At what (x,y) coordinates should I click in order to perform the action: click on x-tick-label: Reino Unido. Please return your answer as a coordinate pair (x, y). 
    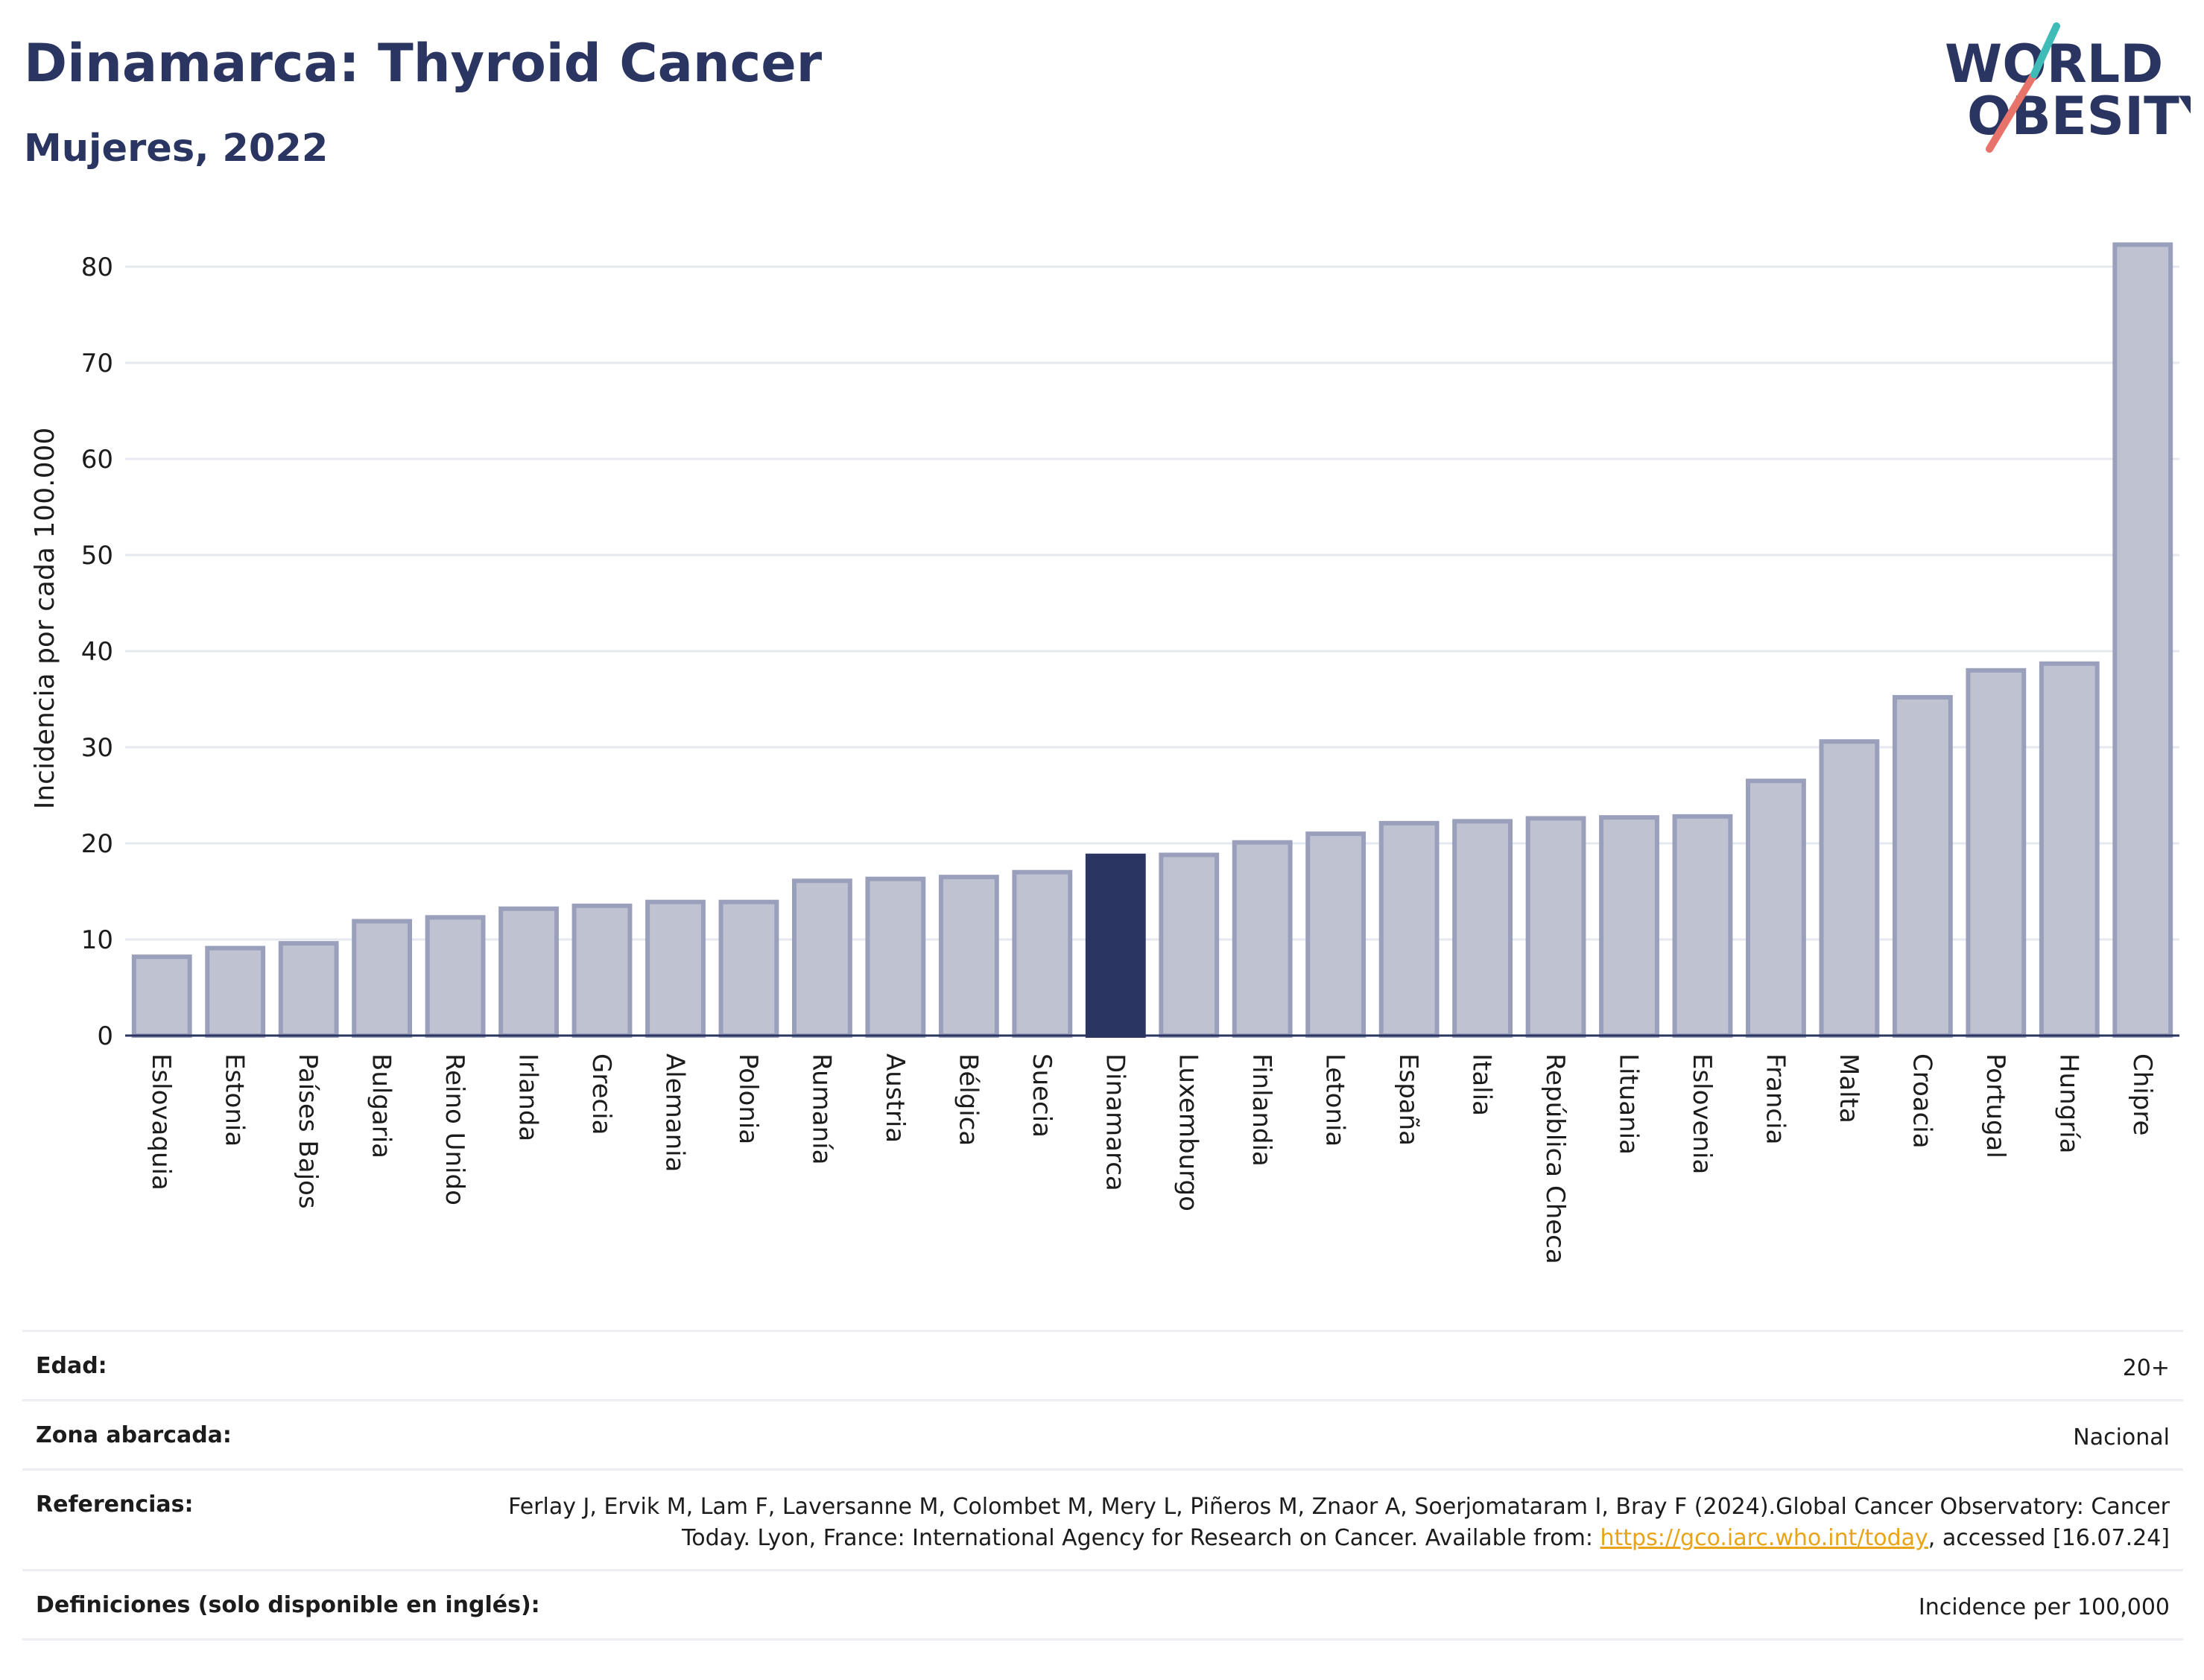
    Looking at the image, I should click on (454, 1129).